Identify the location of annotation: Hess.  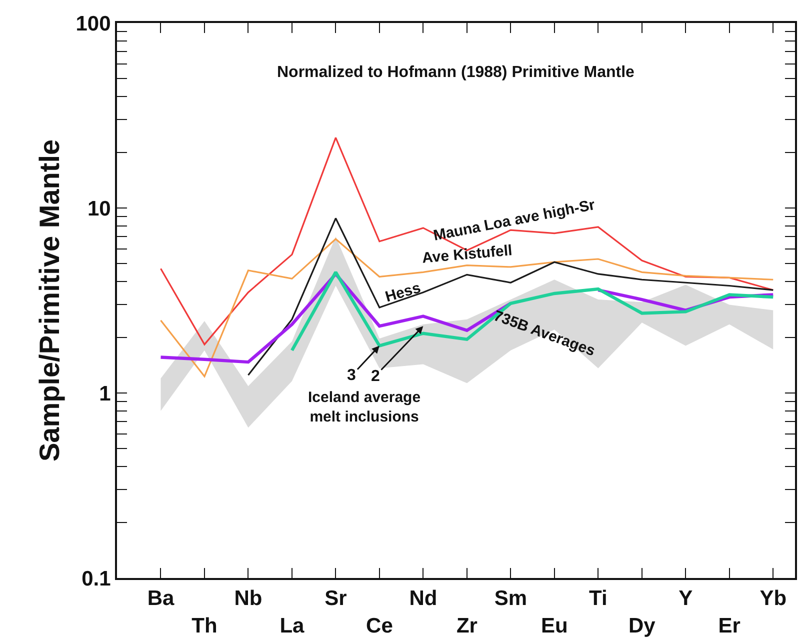
(403, 292).